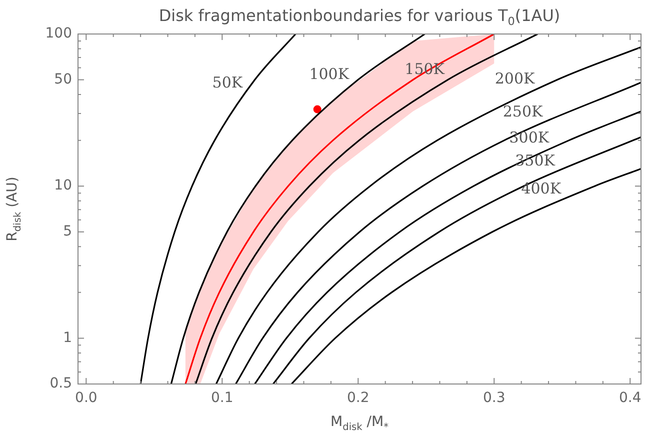 The height and width of the screenshot is (443, 667). What do you see at coordinates (61, 384) in the screenshot?
I see `y-tick-label: 0.5` at bounding box center [61, 384].